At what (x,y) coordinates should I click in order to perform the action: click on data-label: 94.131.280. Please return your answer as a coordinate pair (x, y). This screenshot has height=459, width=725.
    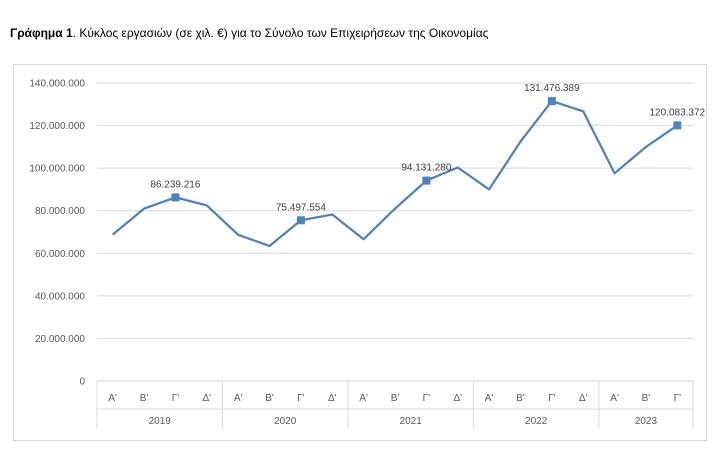
    Looking at the image, I should click on (426, 168).